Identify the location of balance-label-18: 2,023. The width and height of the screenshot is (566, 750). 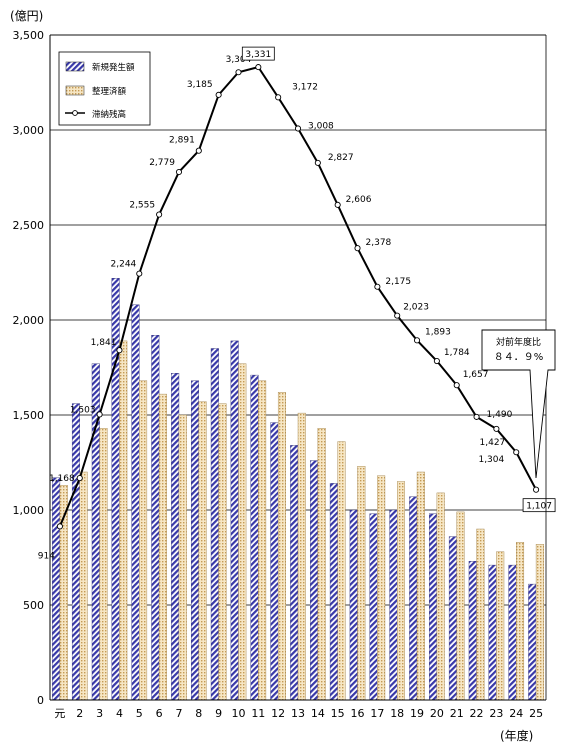
(416, 308).